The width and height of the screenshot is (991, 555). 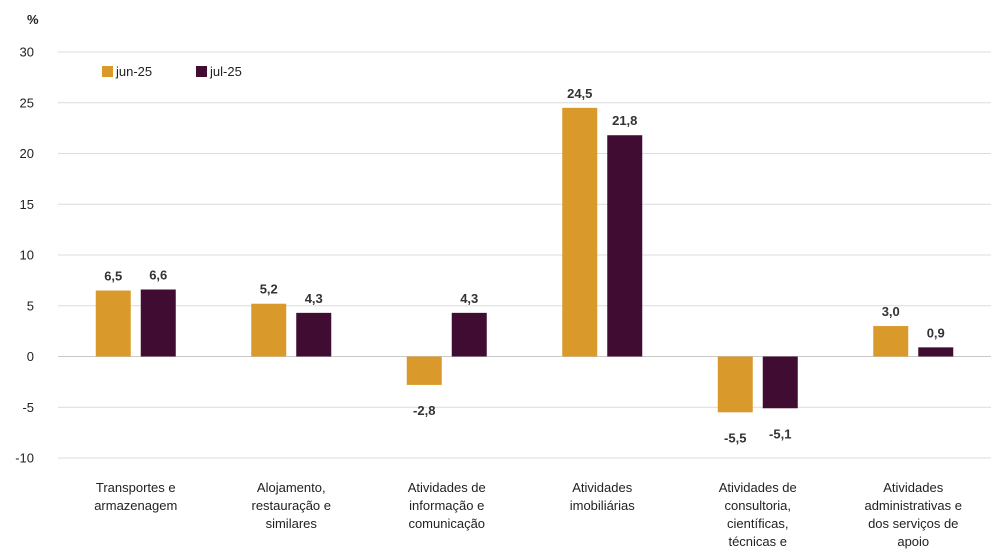 I want to click on data-label: 21,8, so click(x=624, y=120).